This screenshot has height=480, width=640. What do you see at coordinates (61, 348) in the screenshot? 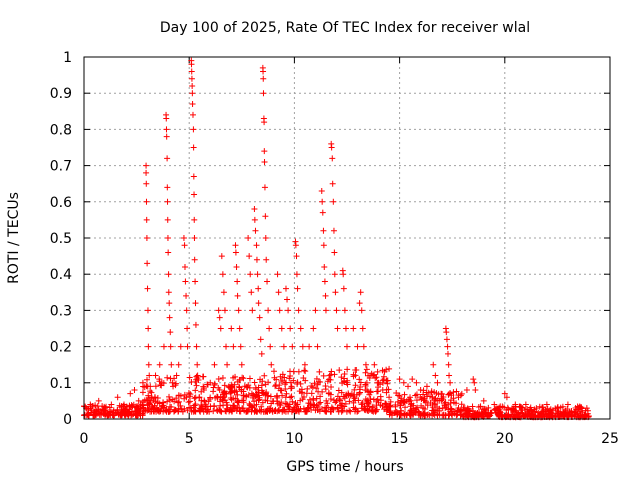
I see `y-tick-label: 0.2` at bounding box center [61, 348].